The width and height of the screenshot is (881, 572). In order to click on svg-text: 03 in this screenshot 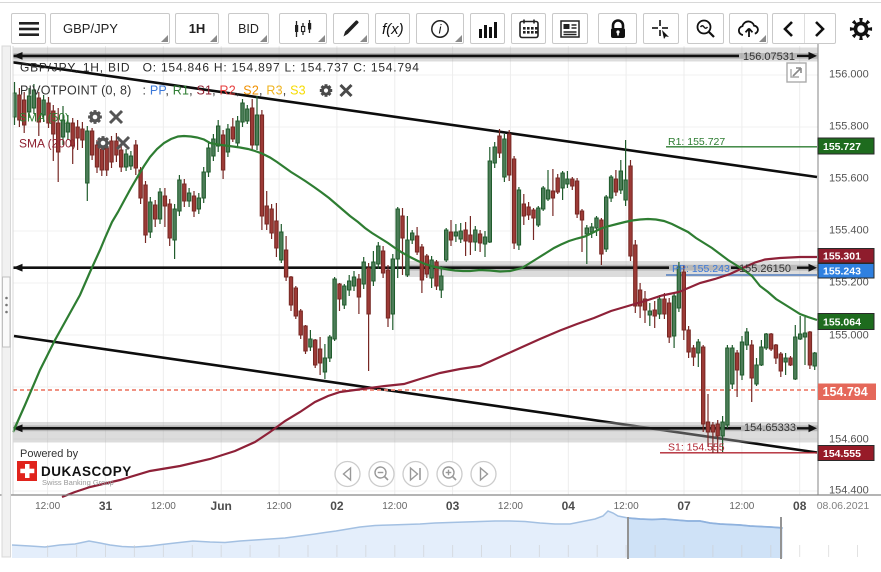, I will do `click(453, 506)`.